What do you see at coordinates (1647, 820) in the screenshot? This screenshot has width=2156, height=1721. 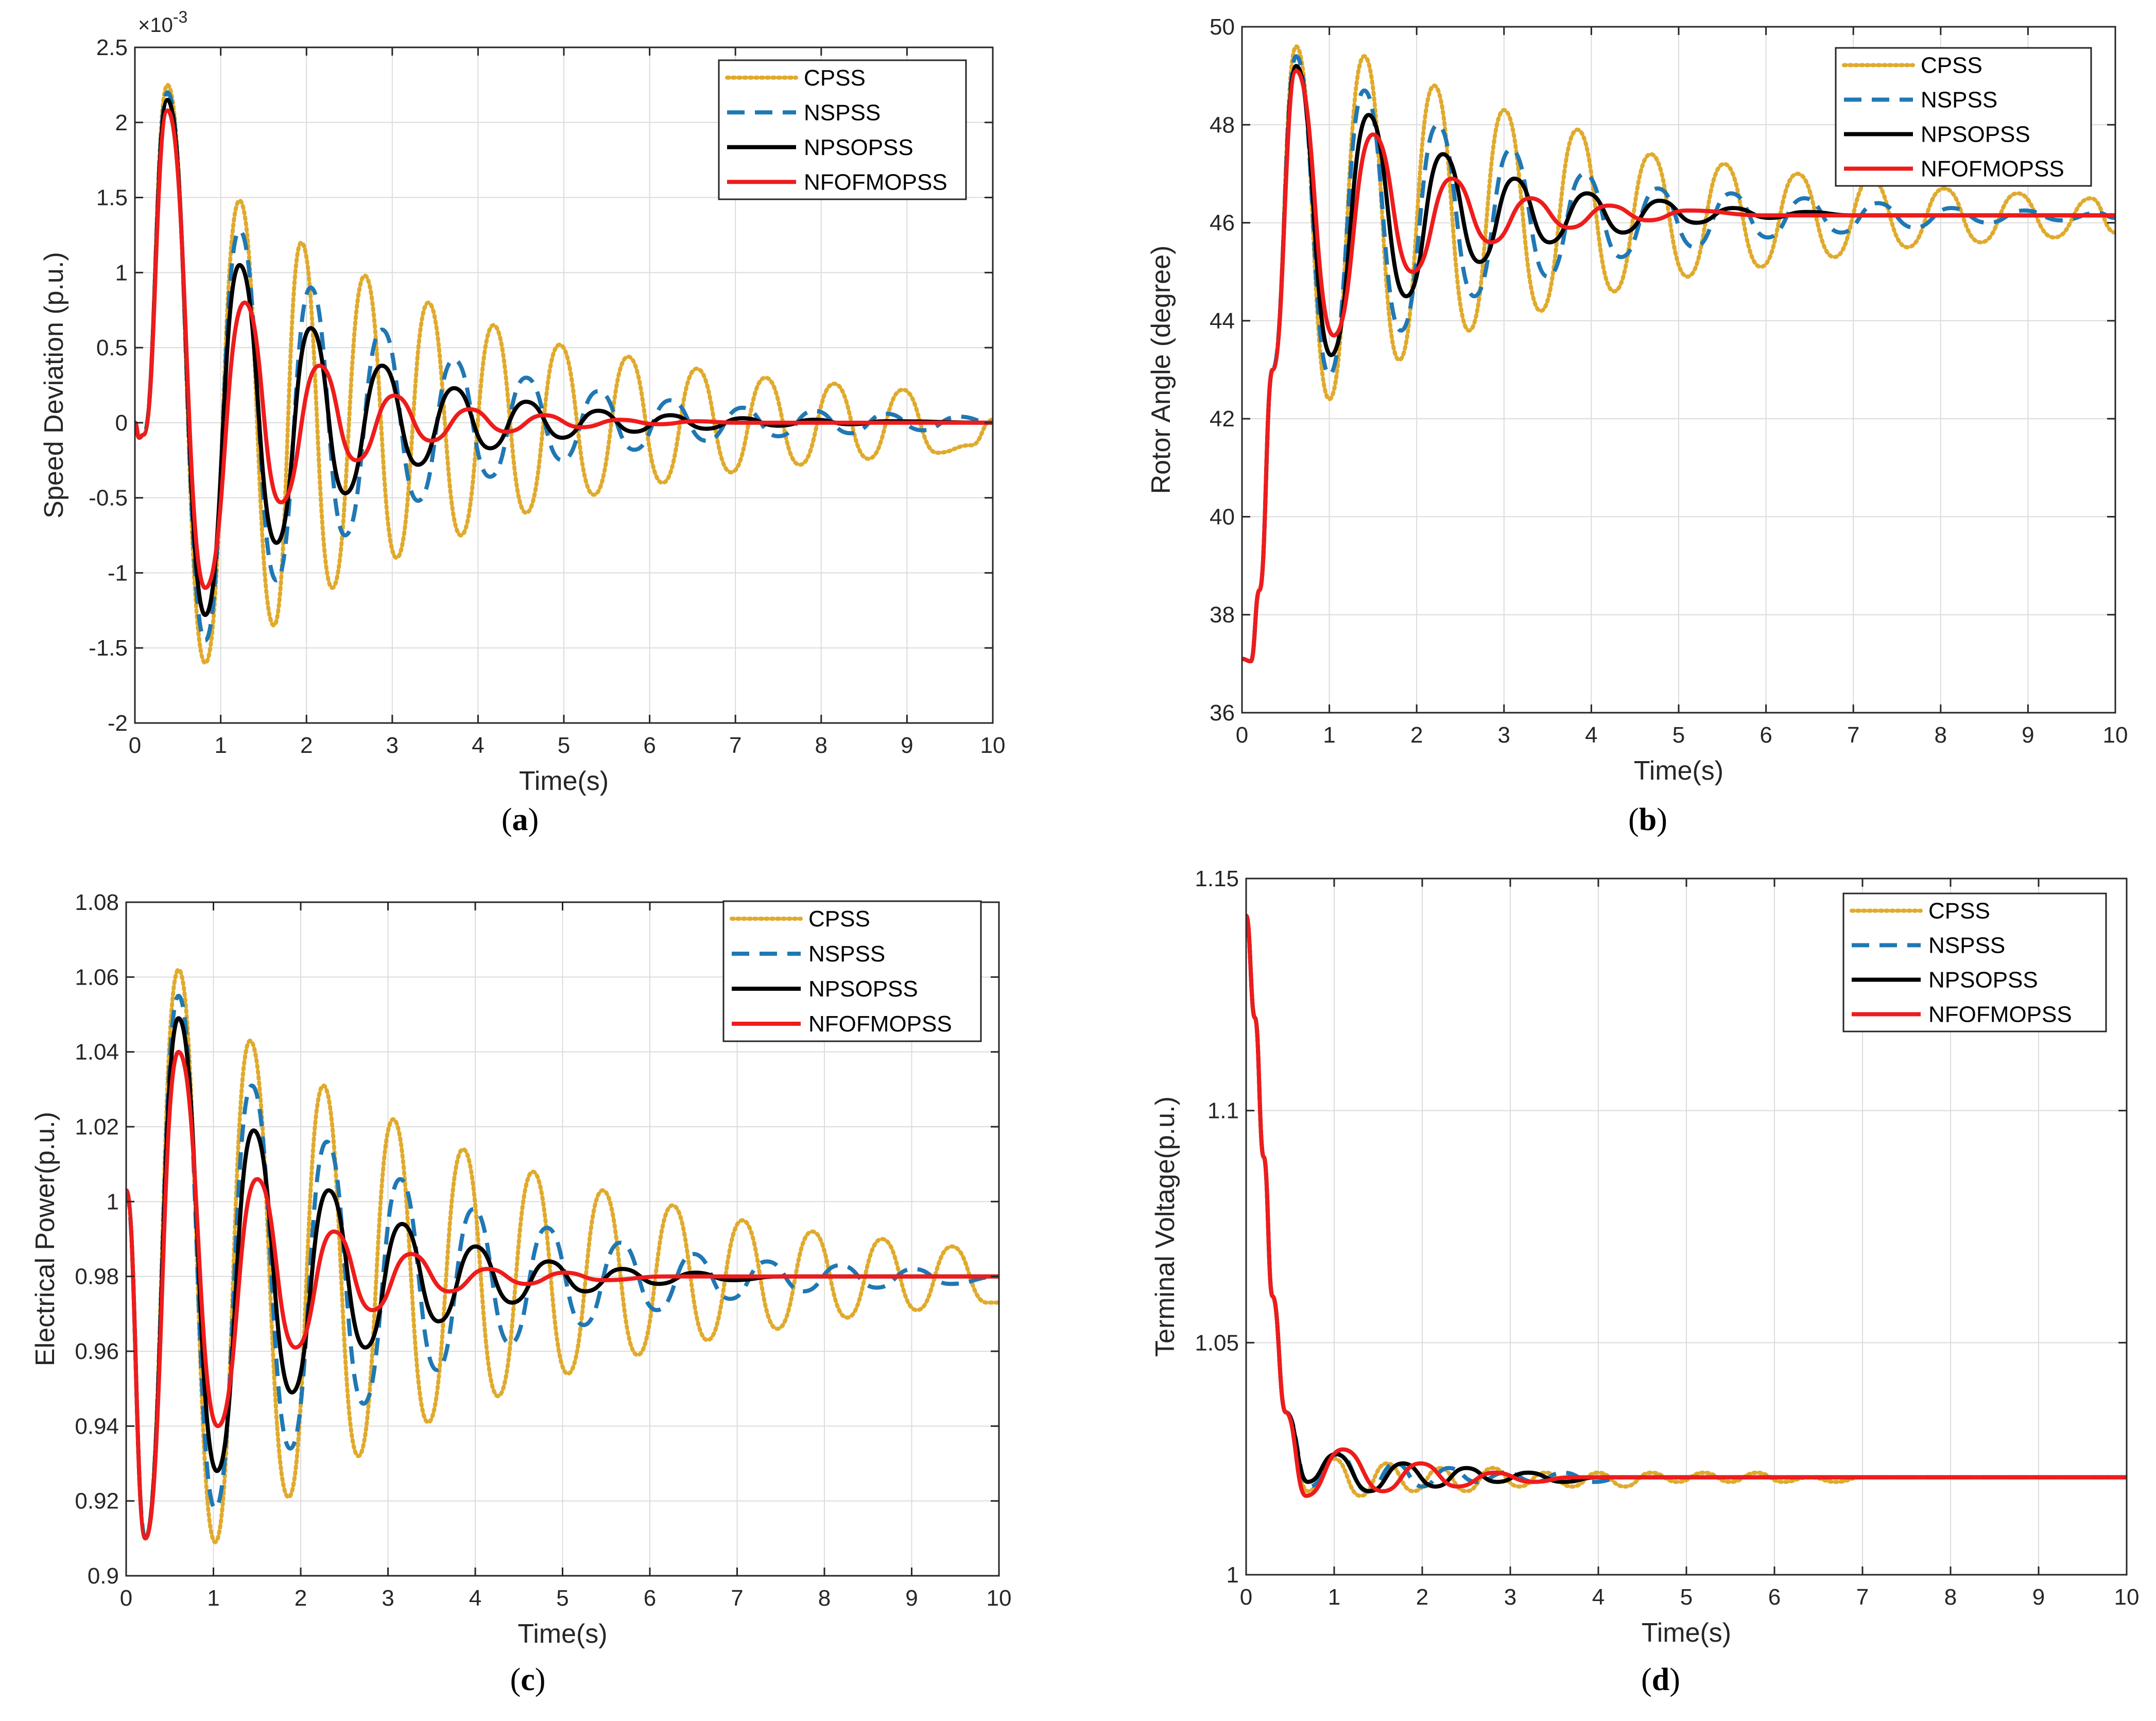 I see `panel-caption: (b)` at bounding box center [1647, 820].